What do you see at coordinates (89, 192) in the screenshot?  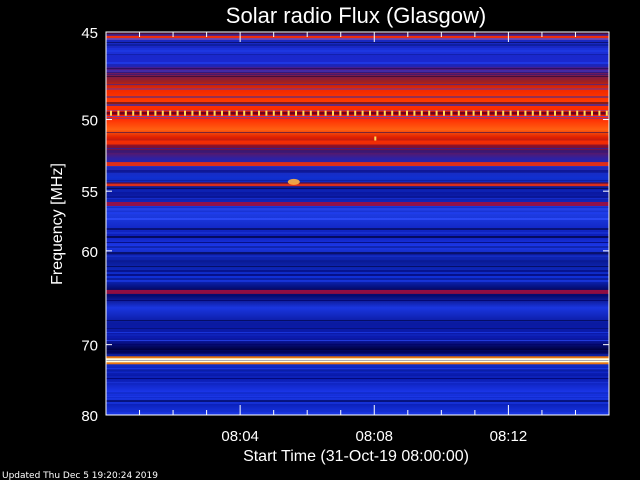 I see `y-tick-label: 55` at bounding box center [89, 192].